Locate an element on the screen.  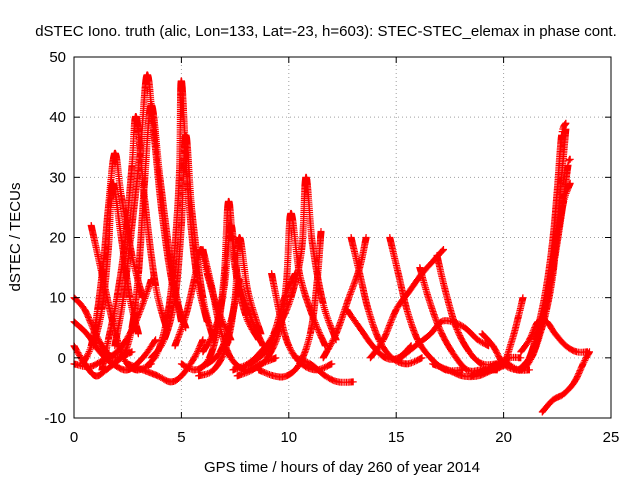
series-arc43 is located at coordinates (565, 382).